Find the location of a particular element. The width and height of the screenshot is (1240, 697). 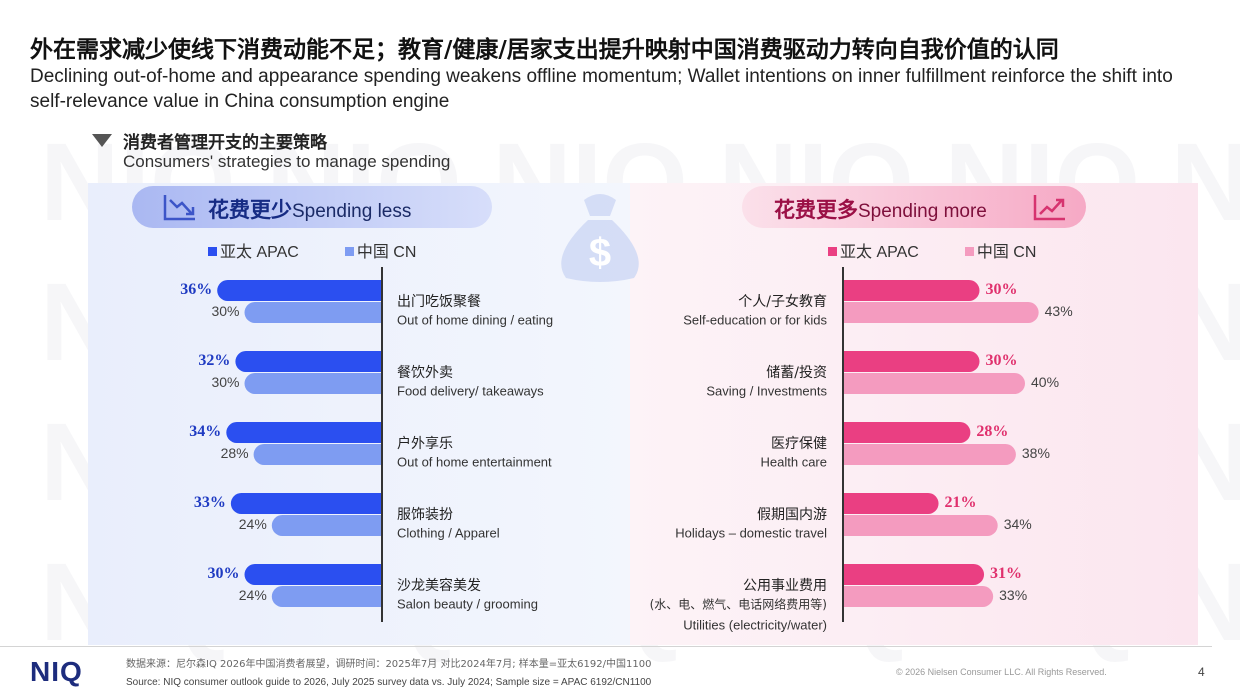

category-label-en: Out of home dining / eating is located at coordinates (475, 319).